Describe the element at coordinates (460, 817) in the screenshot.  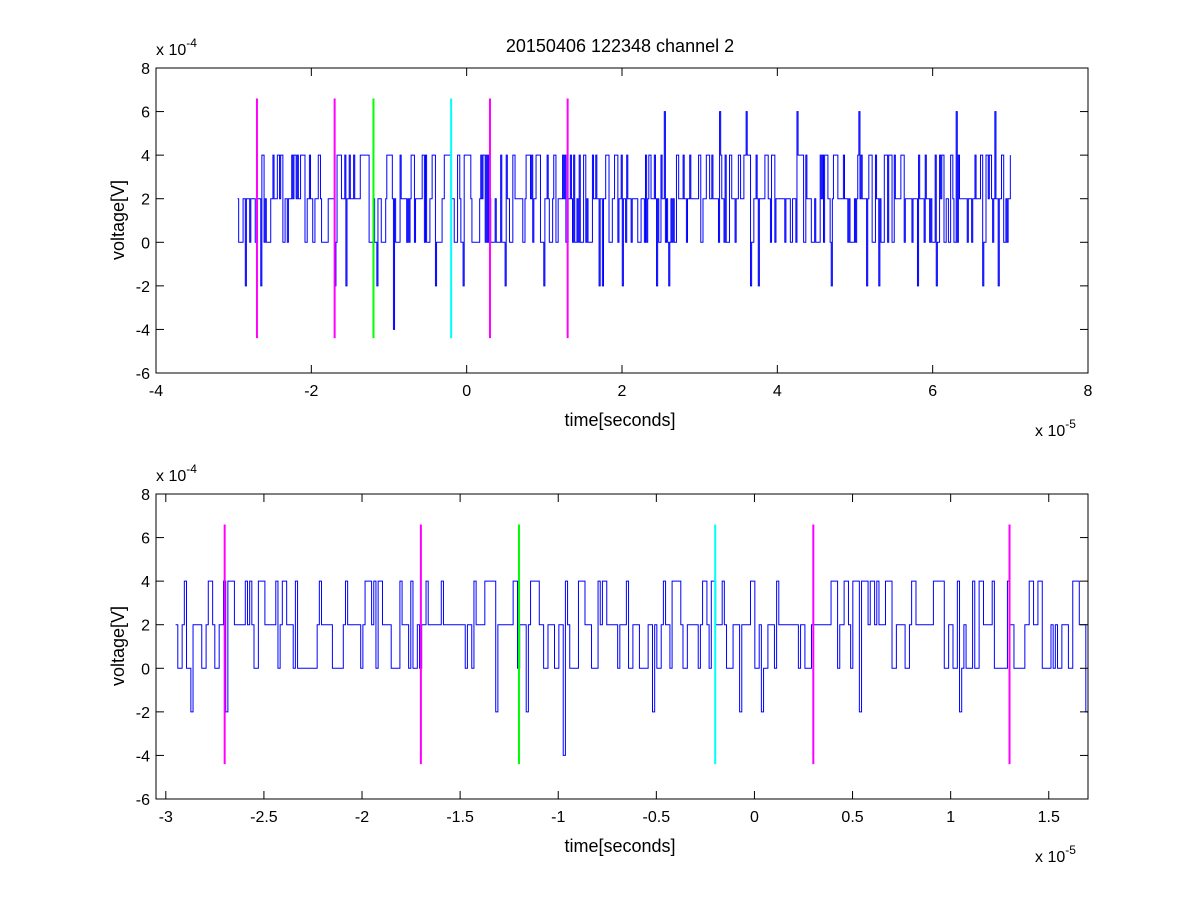
I see `x-tick-label: -1.5` at that location.